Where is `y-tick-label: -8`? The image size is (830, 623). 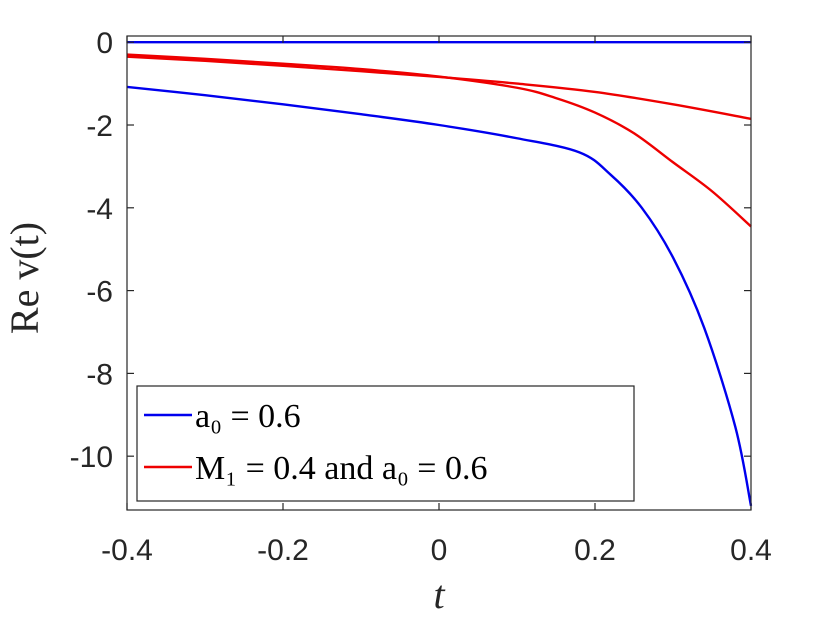 y-tick-label: -8 is located at coordinates (99, 374).